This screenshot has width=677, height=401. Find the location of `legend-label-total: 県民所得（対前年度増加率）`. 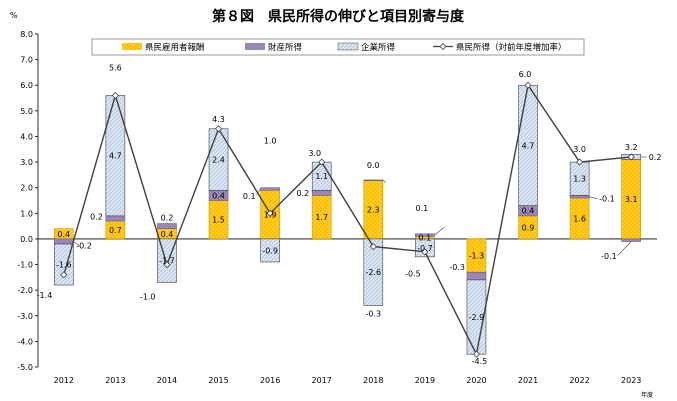

legend-label-total: 県民所得（対前年度増加率） is located at coordinates (511, 47).